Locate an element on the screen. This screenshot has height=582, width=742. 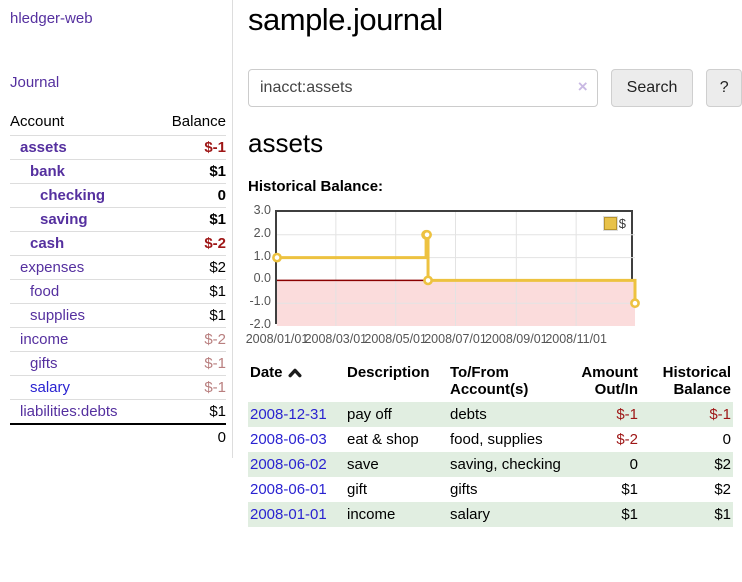
account-link: income is located at coordinates (44, 339).